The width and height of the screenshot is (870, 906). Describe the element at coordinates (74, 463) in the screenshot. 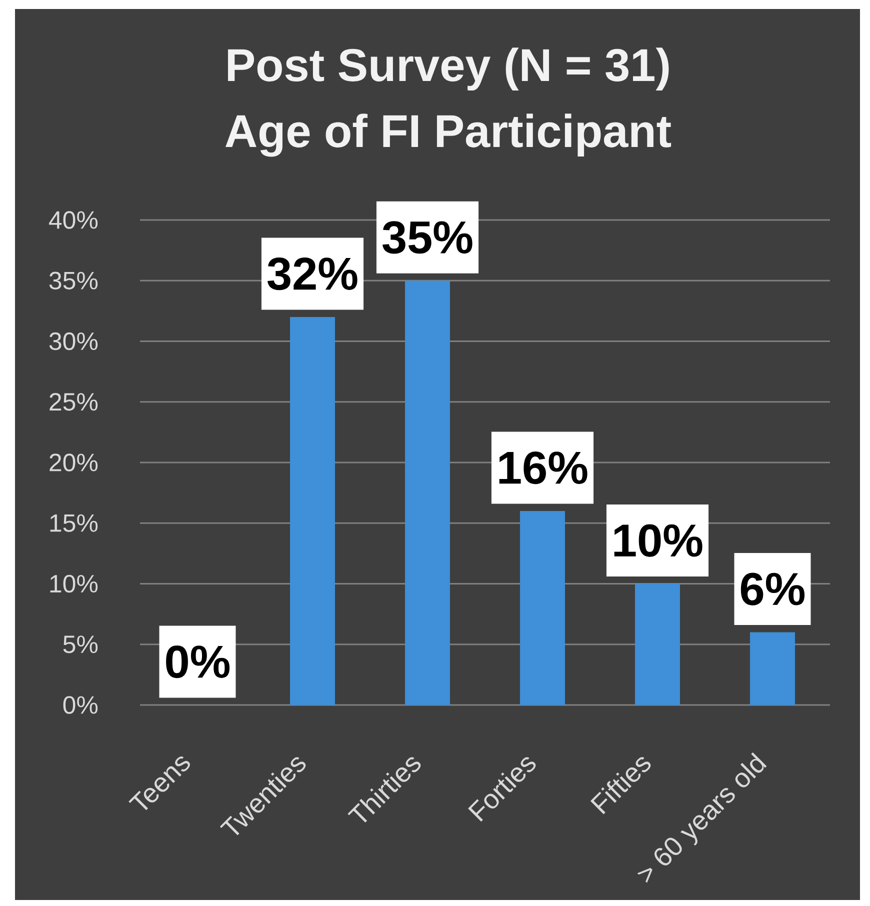

I see `y-tick-label: 20%` at that location.